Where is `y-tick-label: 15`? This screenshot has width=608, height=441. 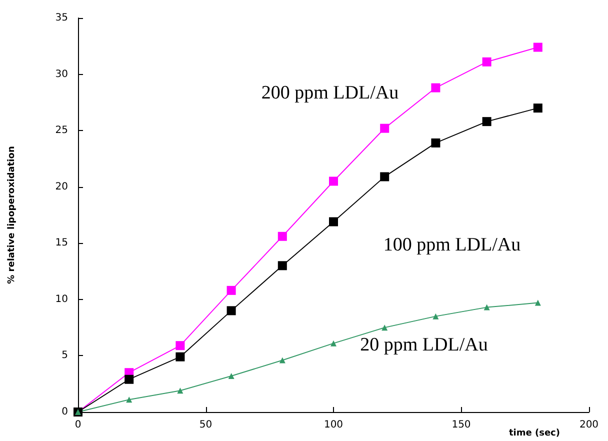
y-tick-label: 15 is located at coordinates (61, 243).